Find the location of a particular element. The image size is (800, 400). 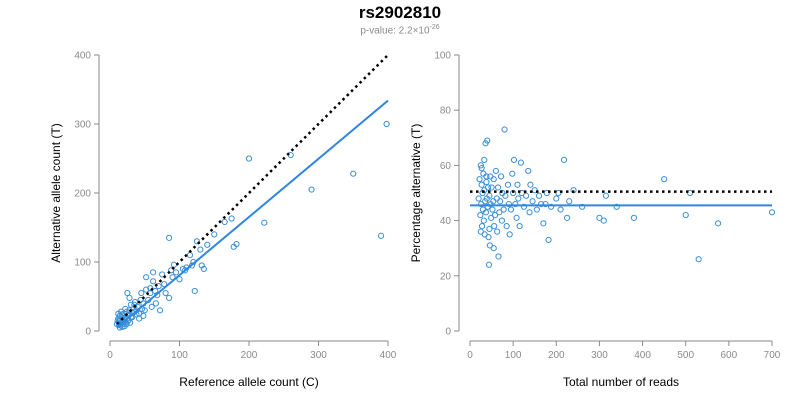

y-tick-label: 20 is located at coordinates (446, 276).